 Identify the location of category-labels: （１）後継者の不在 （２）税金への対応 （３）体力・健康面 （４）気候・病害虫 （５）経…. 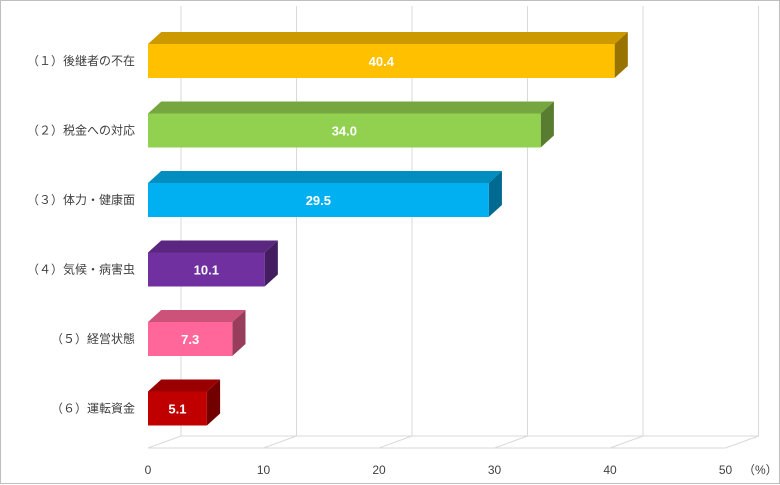
(81, 234).